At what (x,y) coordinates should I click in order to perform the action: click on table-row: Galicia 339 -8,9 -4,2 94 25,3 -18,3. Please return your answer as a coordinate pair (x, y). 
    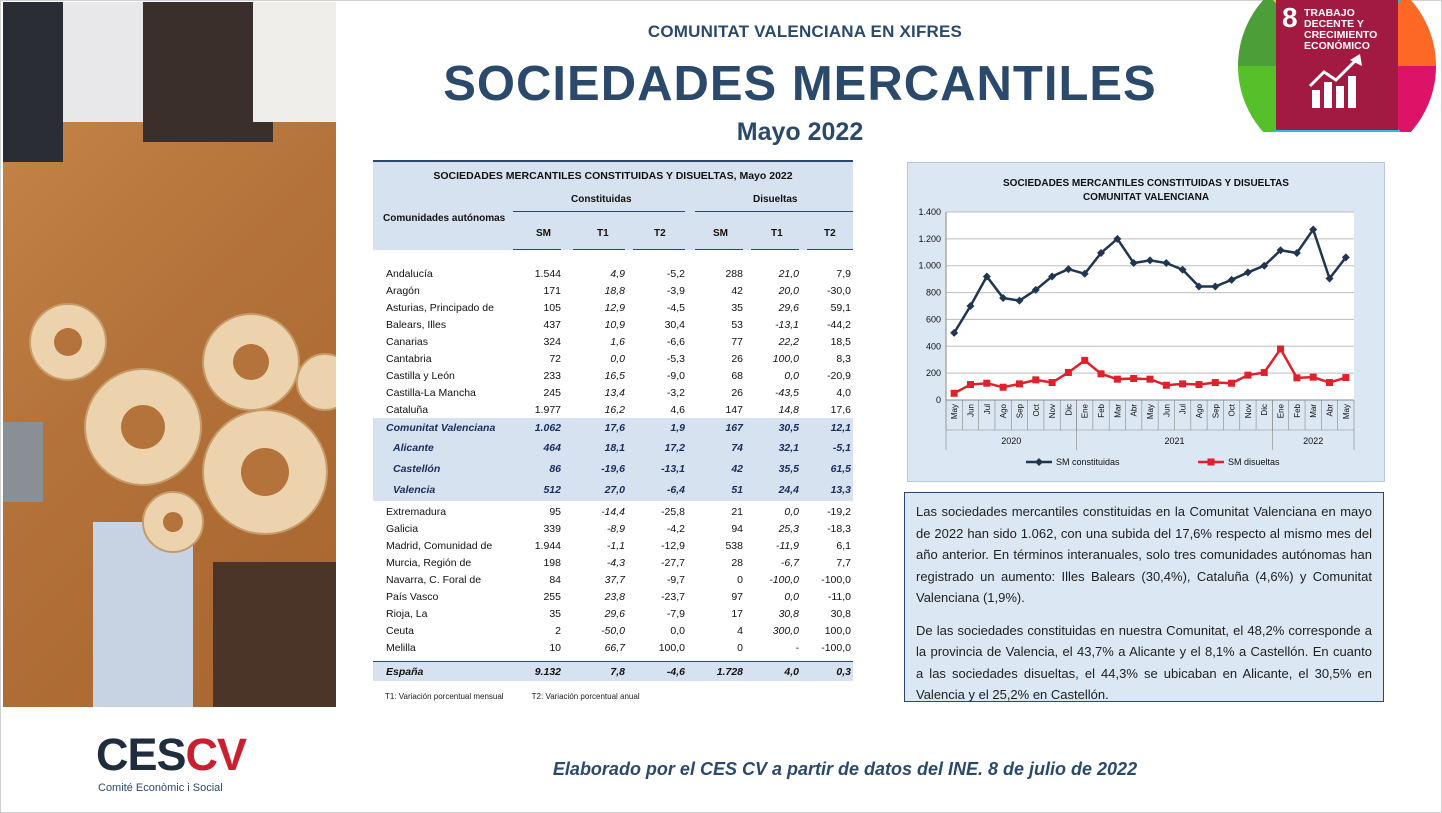
    Looking at the image, I should click on (613, 528).